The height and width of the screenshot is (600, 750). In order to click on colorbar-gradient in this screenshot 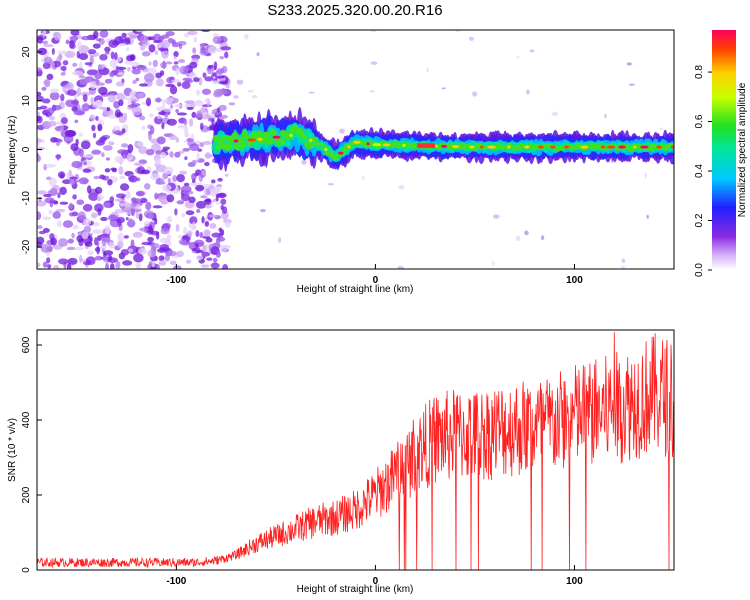, I will do `click(724, 150)`.